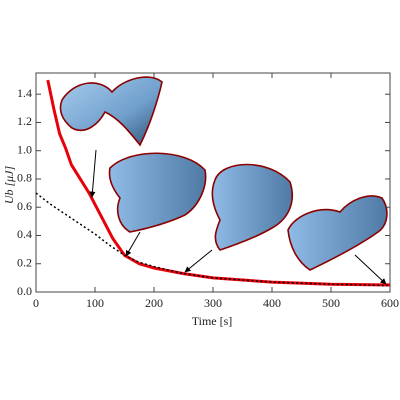 Image resolution: width=400 pixels, height=400 pixels. What do you see at coordinates (213, 303) in the screenshot?
I see `x-tick-label: 300` at bounding box center [213, 303].